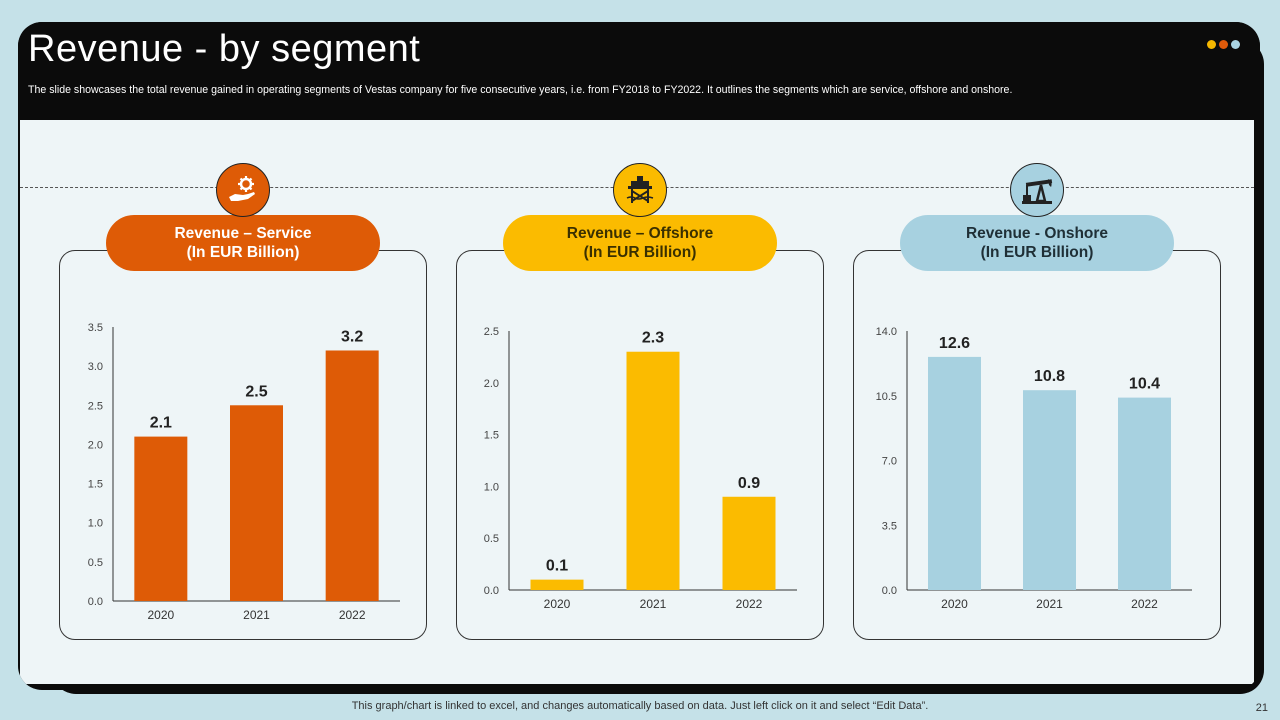 The width and height of the screenshot is (1280, 720). I want to click on data-label: 12.6, so click(954, 343).